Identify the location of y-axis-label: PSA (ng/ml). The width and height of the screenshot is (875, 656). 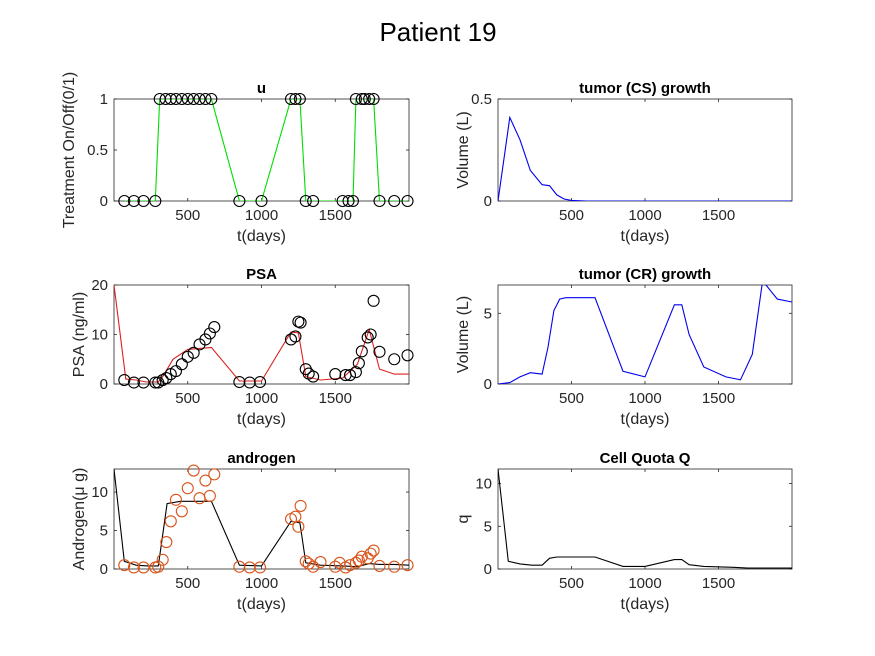
(79, 334).